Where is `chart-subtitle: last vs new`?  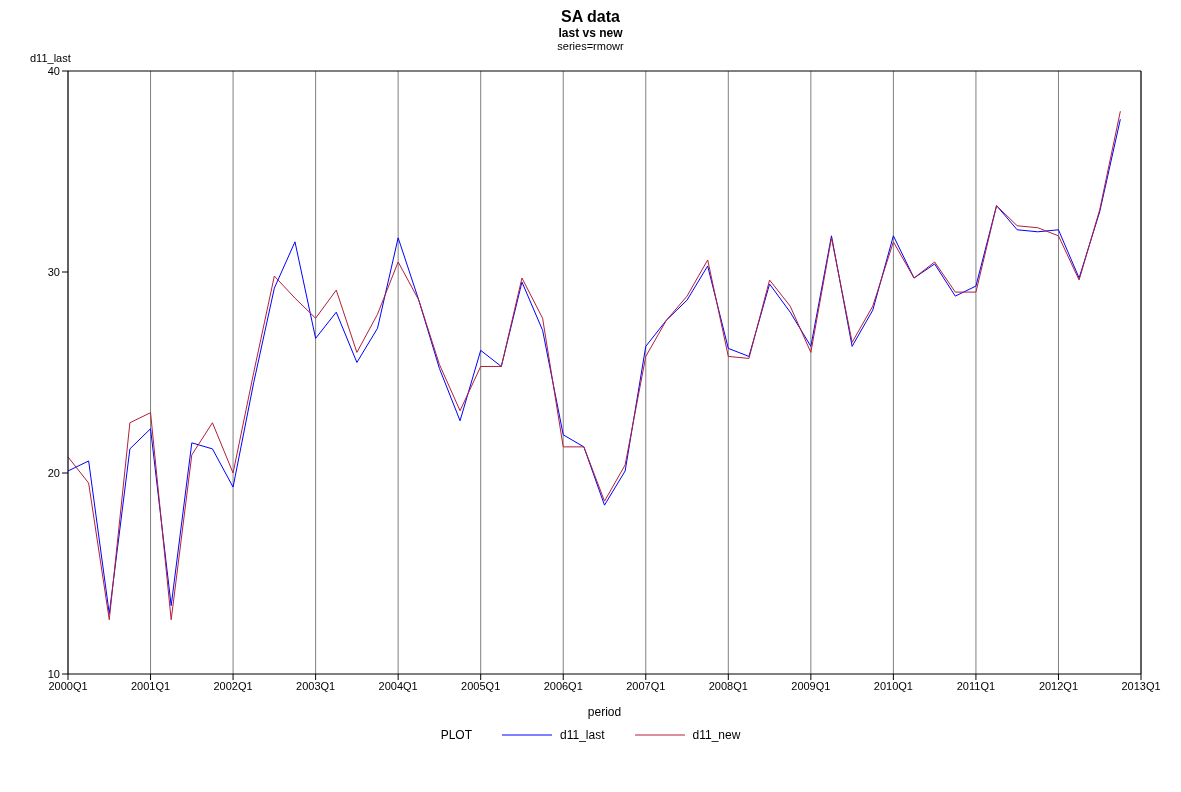 chart-subtitle: last vs new is located at coordinates (590, 33).